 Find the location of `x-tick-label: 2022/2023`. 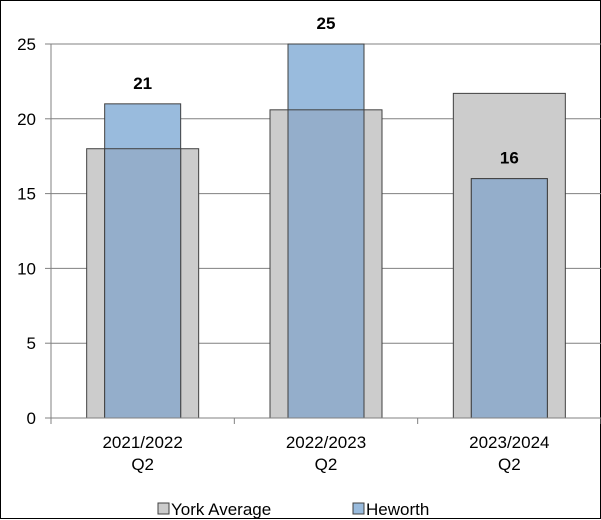

x-tick-label: 2022/2023 is located at coordinates (326, 442).